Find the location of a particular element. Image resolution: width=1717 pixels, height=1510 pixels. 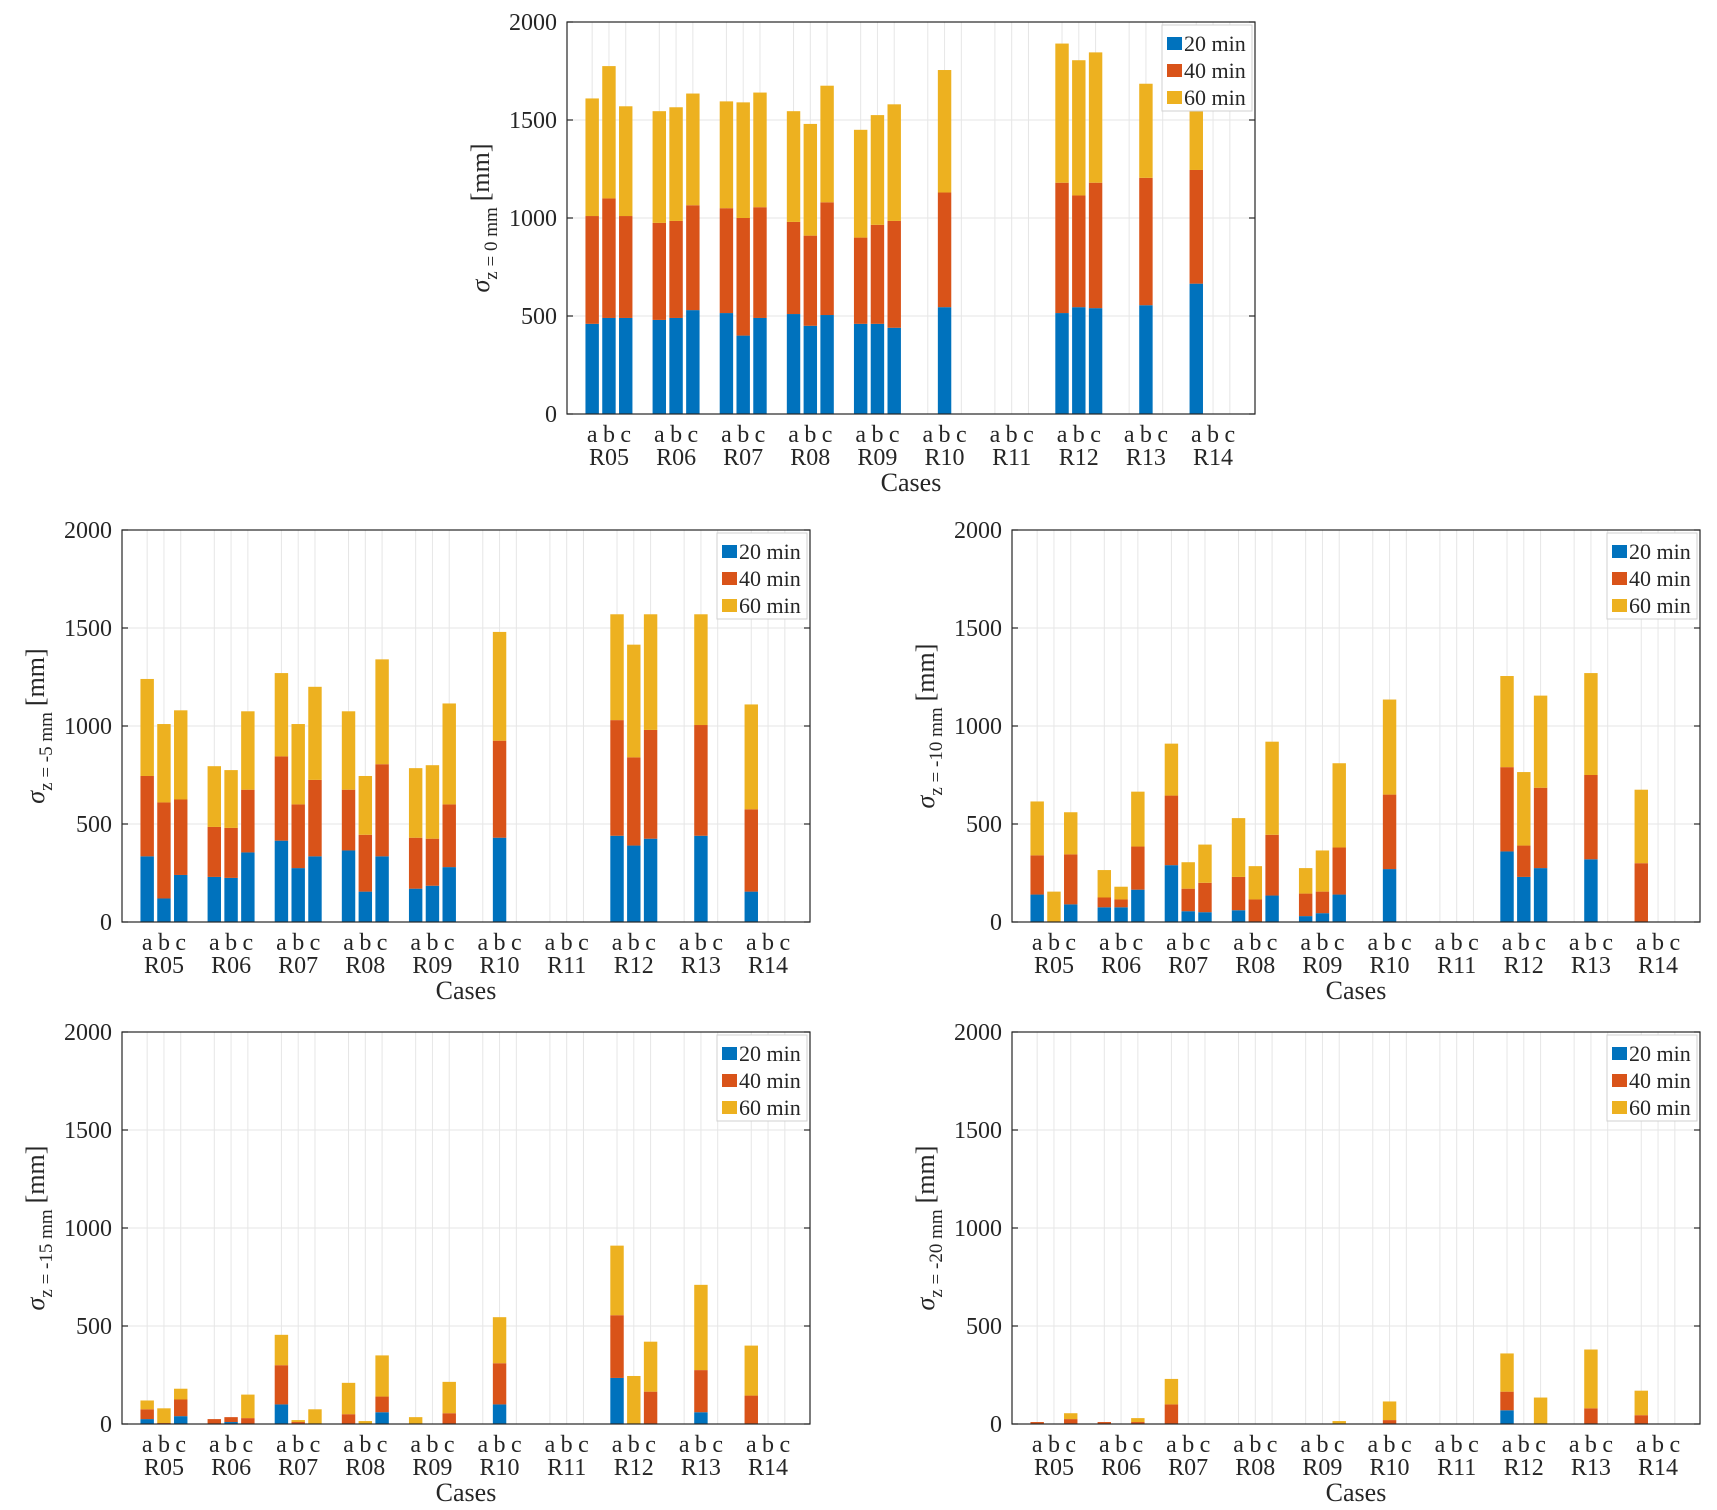

bar-z5-R08-c-20min is located at coordinates (382, 889).